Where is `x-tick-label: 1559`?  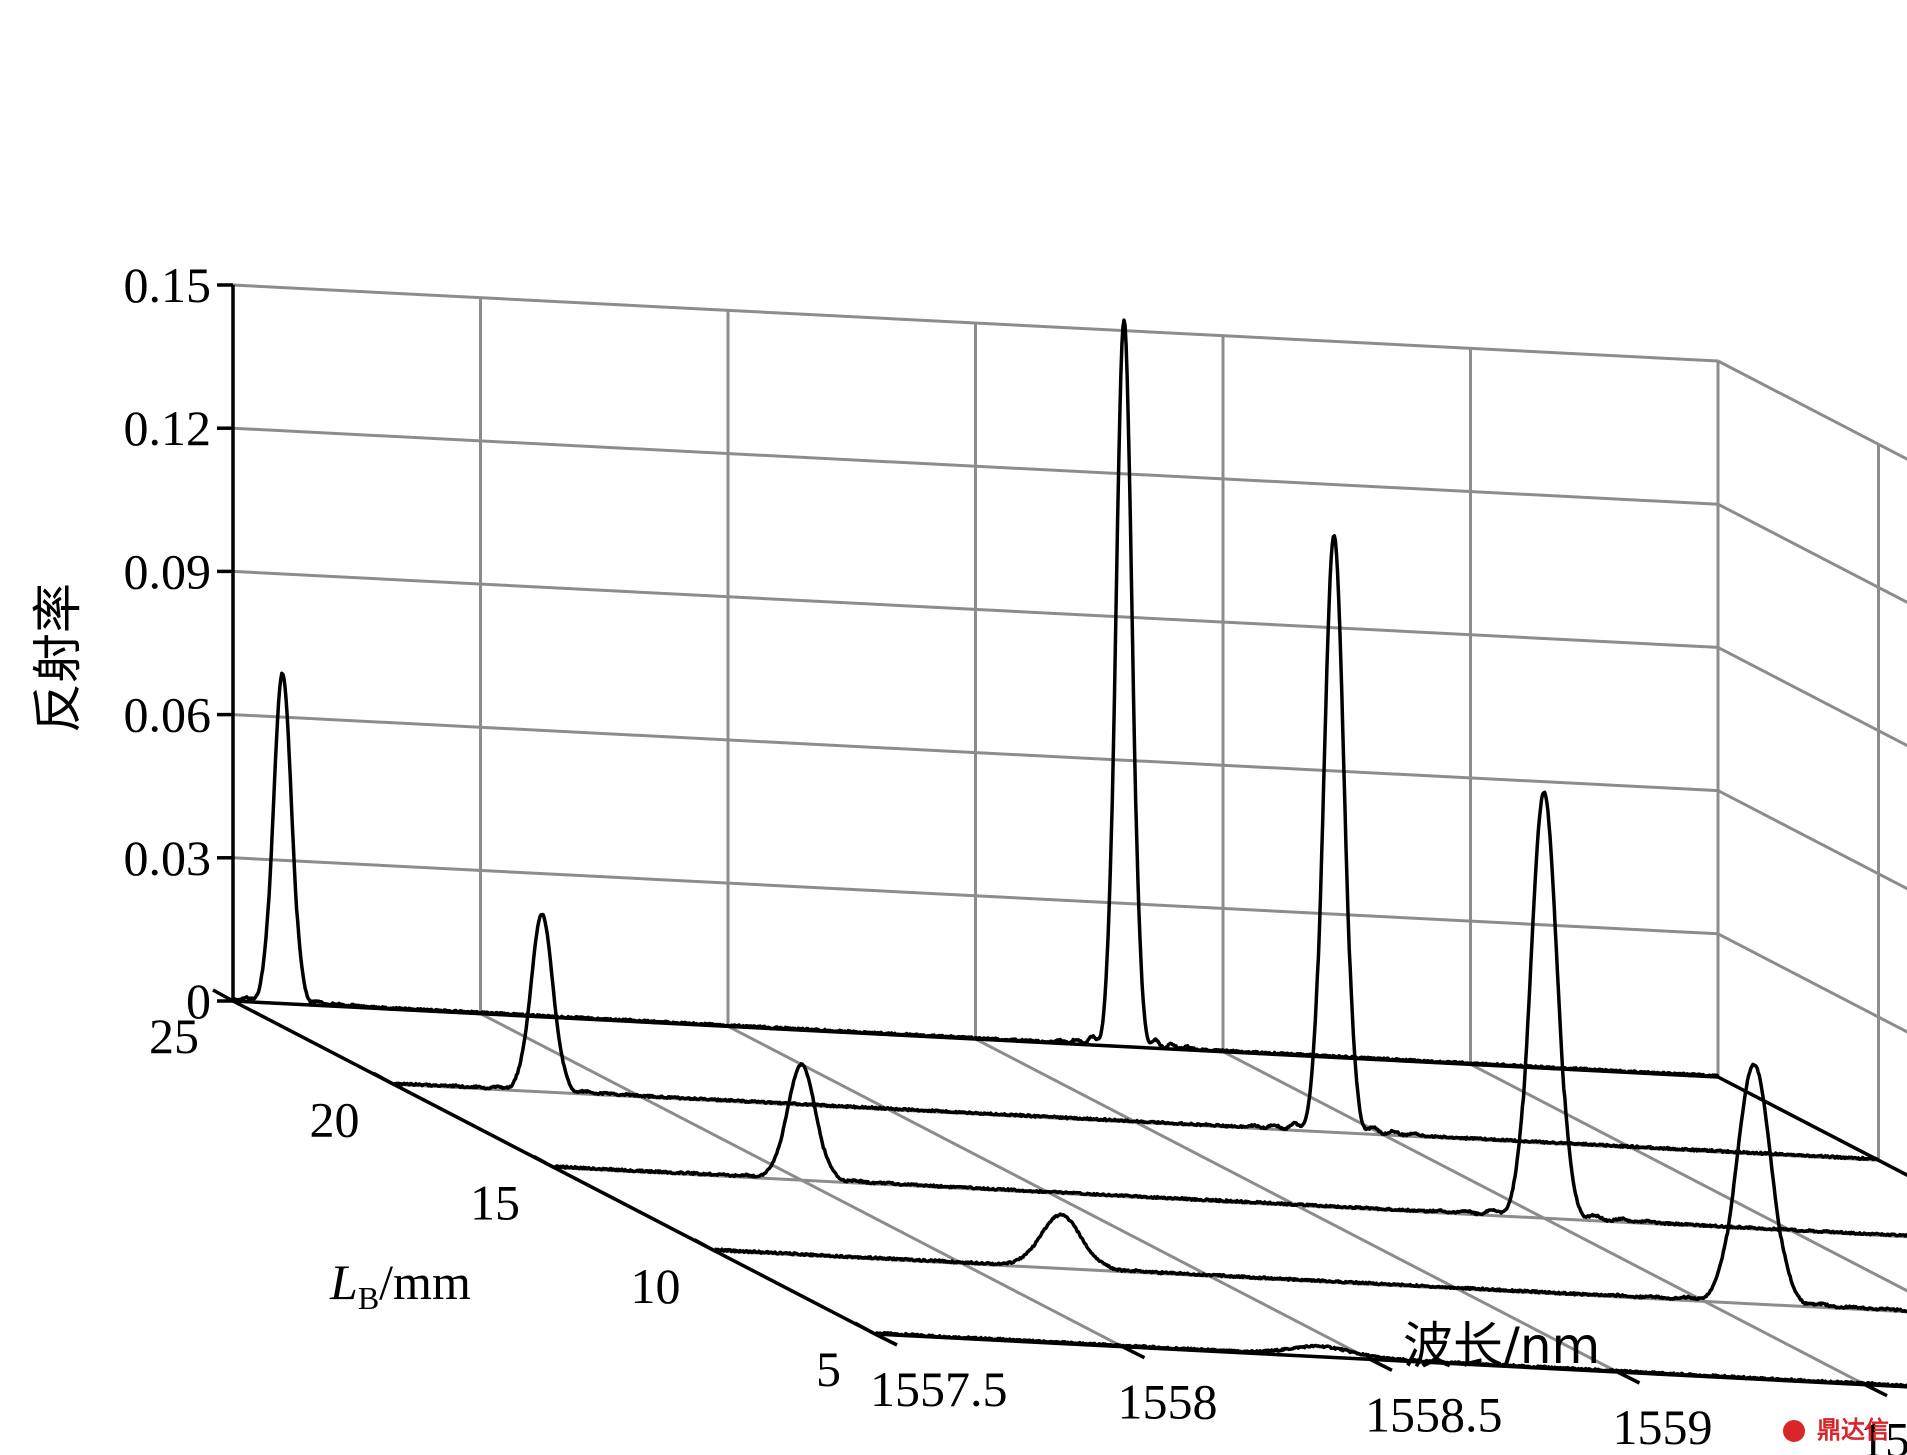
x-tick-label: 1559 is located at coordinates (1663, 1427).